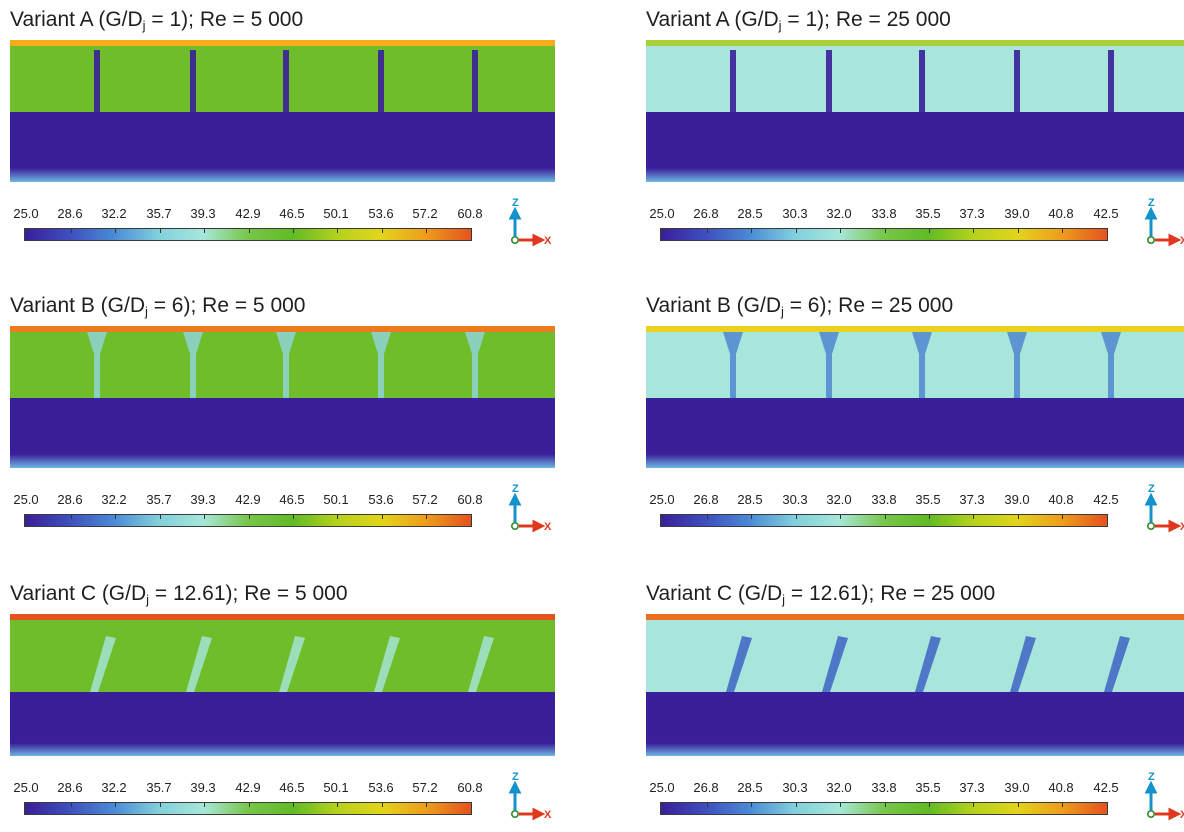 Image resolution: width=1184 pixels, height=832 pixels. I want to click on channel-region, so click(282, 79).